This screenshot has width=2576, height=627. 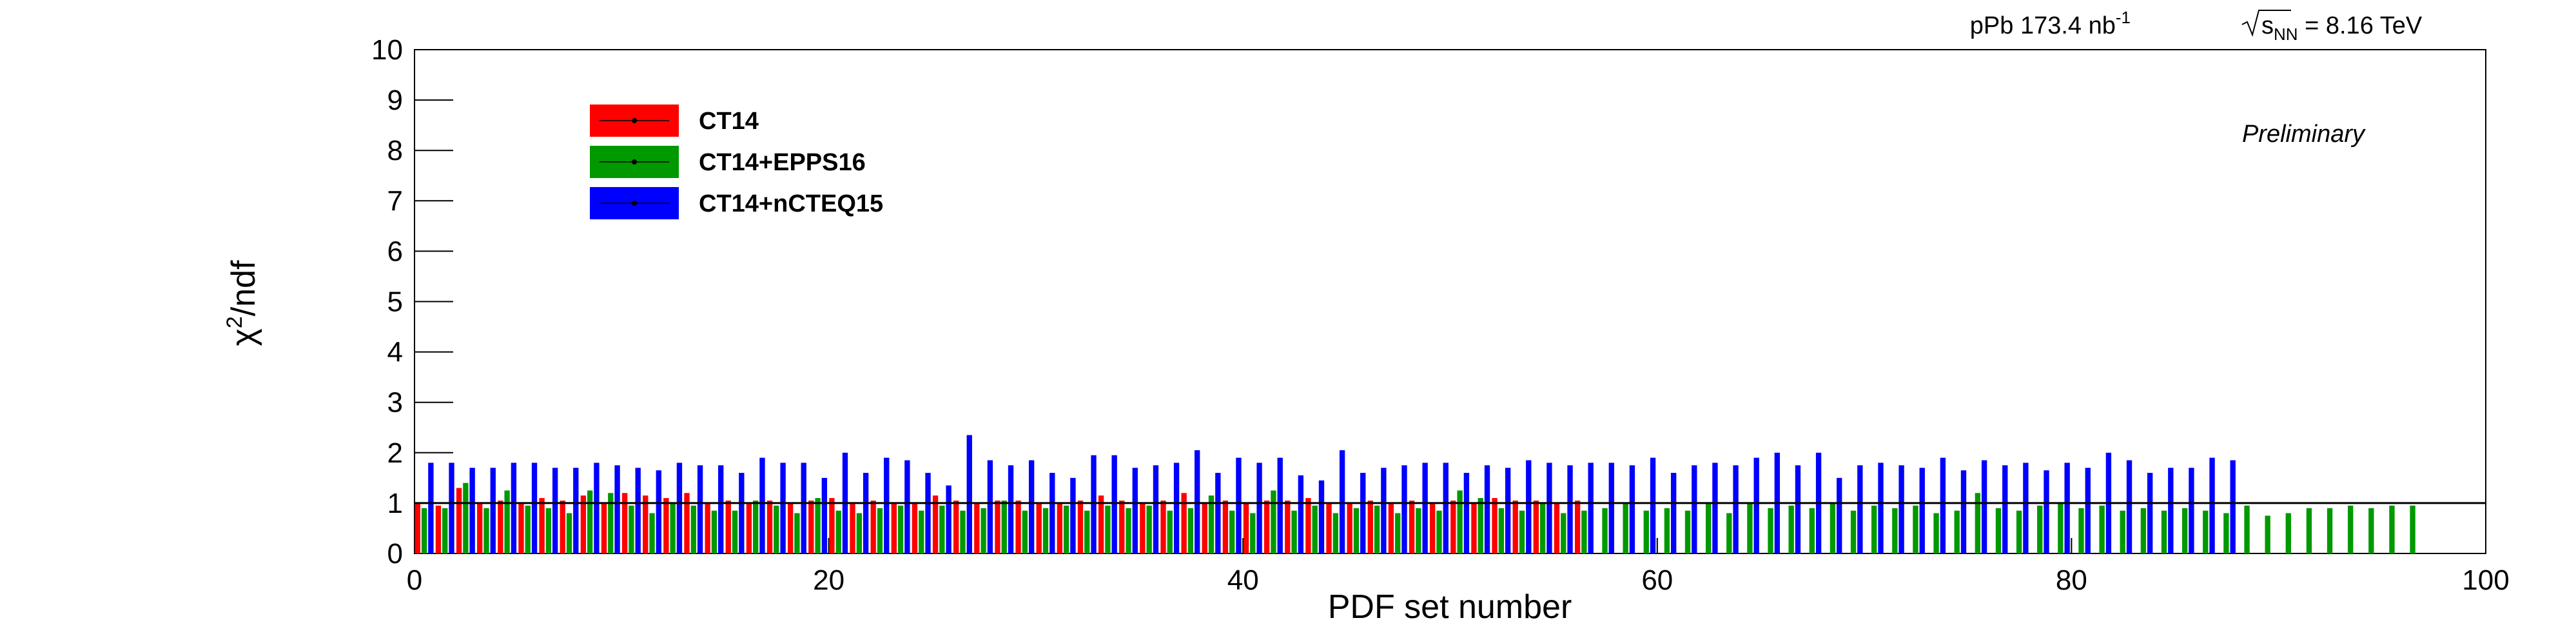 I want to click on y-tick-label: 6, so click(x=395, y=251).